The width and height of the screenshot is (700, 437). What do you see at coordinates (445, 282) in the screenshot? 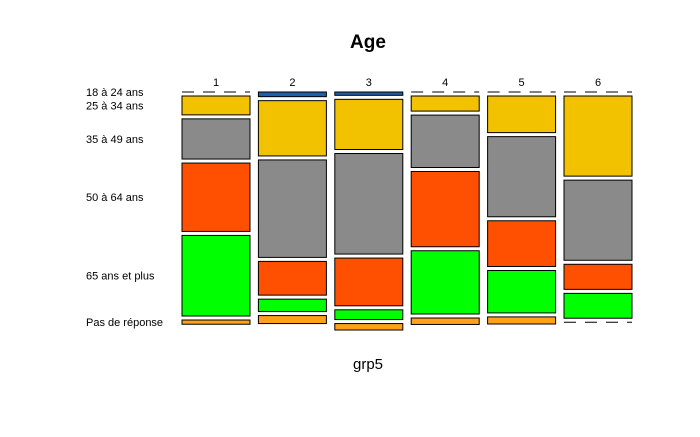
I see `tile-4-65-ans-et-plus` at bounding box center [445, 282].